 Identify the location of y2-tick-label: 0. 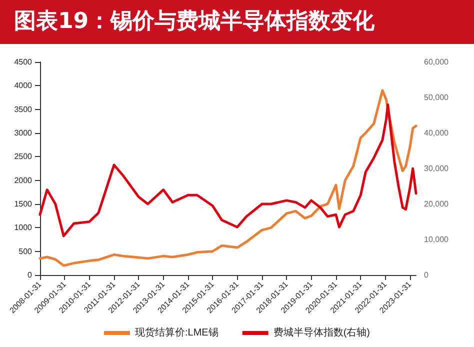
(426, 275).